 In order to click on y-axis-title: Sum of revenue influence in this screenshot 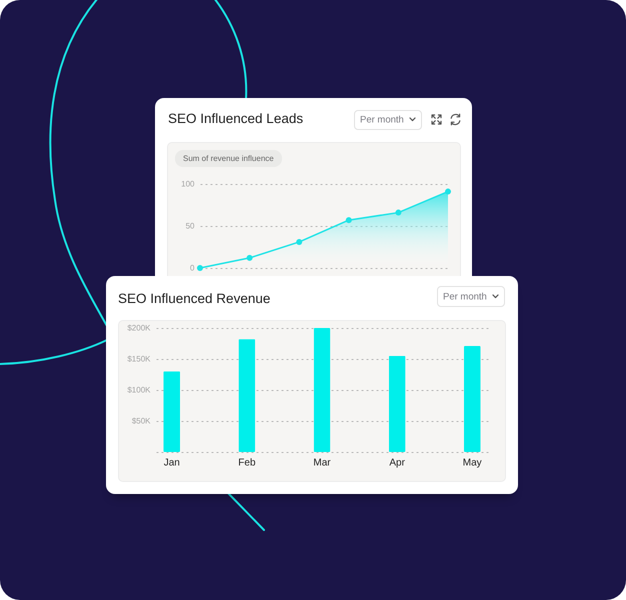, I will do `click(228, 158)`.